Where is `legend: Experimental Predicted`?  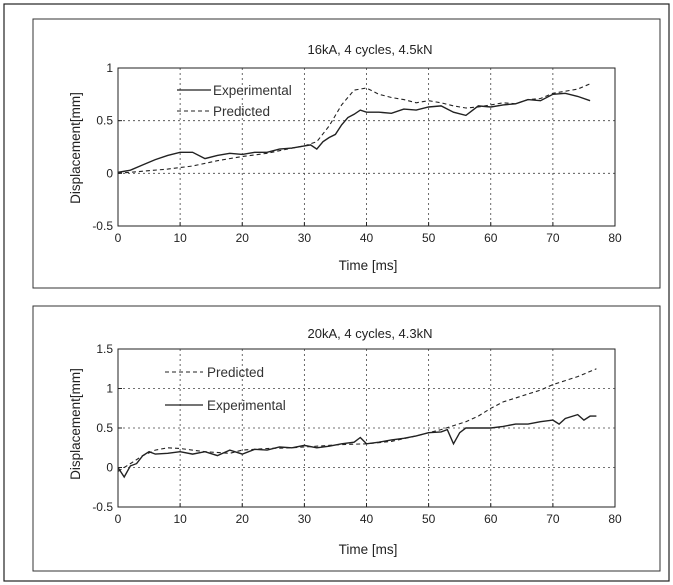
legend: Experimental Predicted is located at coordinates (234, 101).